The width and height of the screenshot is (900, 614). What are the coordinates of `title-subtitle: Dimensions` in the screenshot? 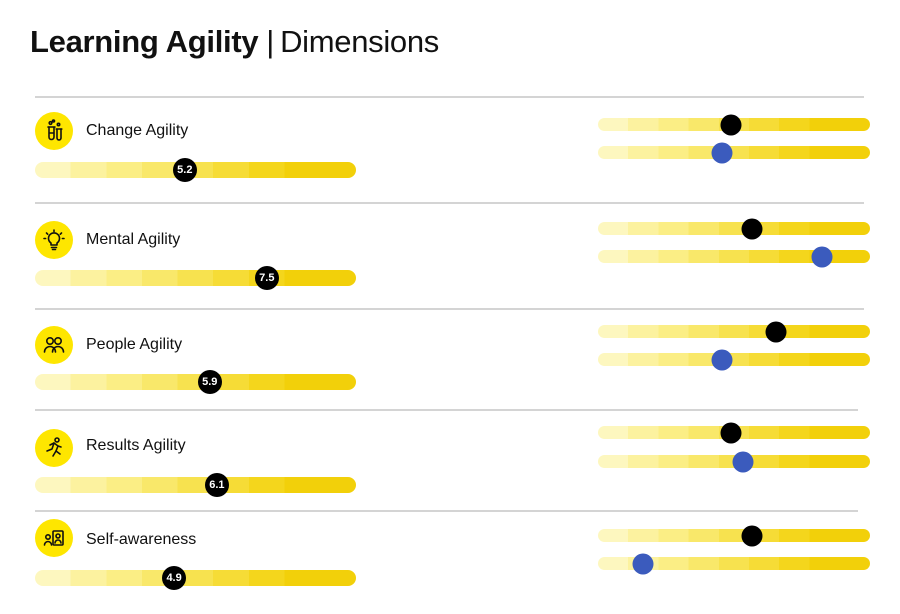 It's located at (360, 41).